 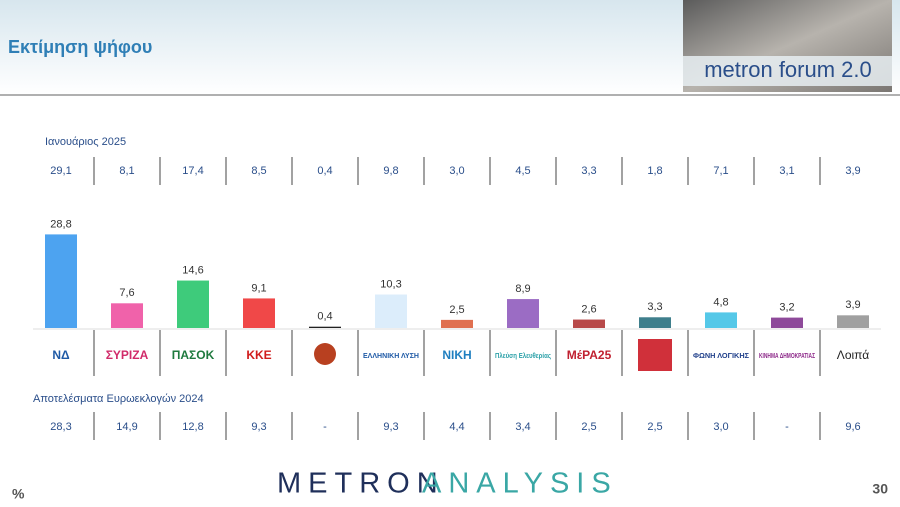 I want to click on party-label: ΚΙΝΗΜΑ ΔΗΜΟΚΡΑΤΙΑΣ, so click(x=787, y=356).